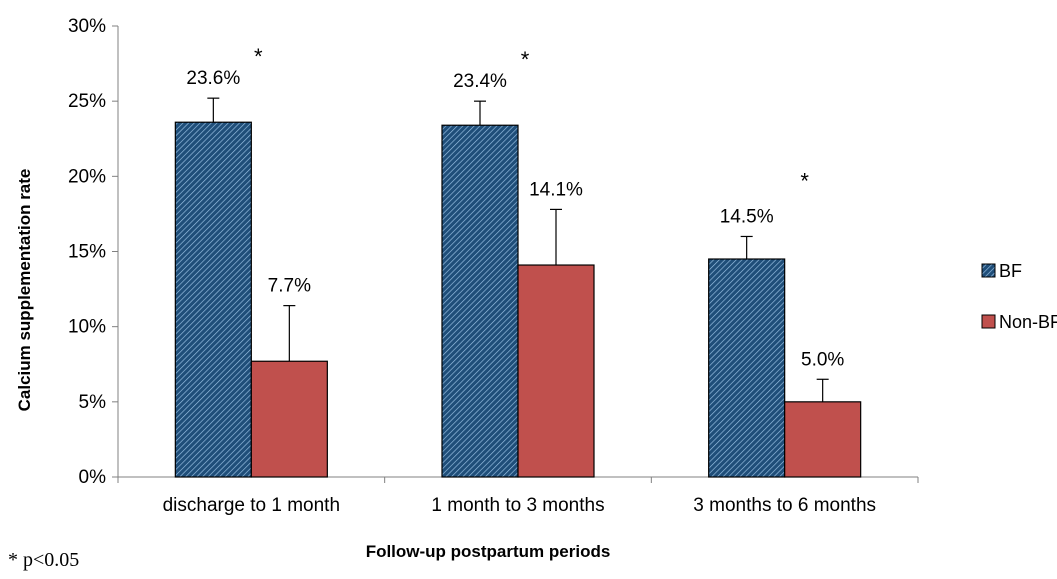 This screenshot has width=1057, height=579. Describe the element at coordinates (480, 81) in the screenshot. I see `data-label: 23.4%` at that location.